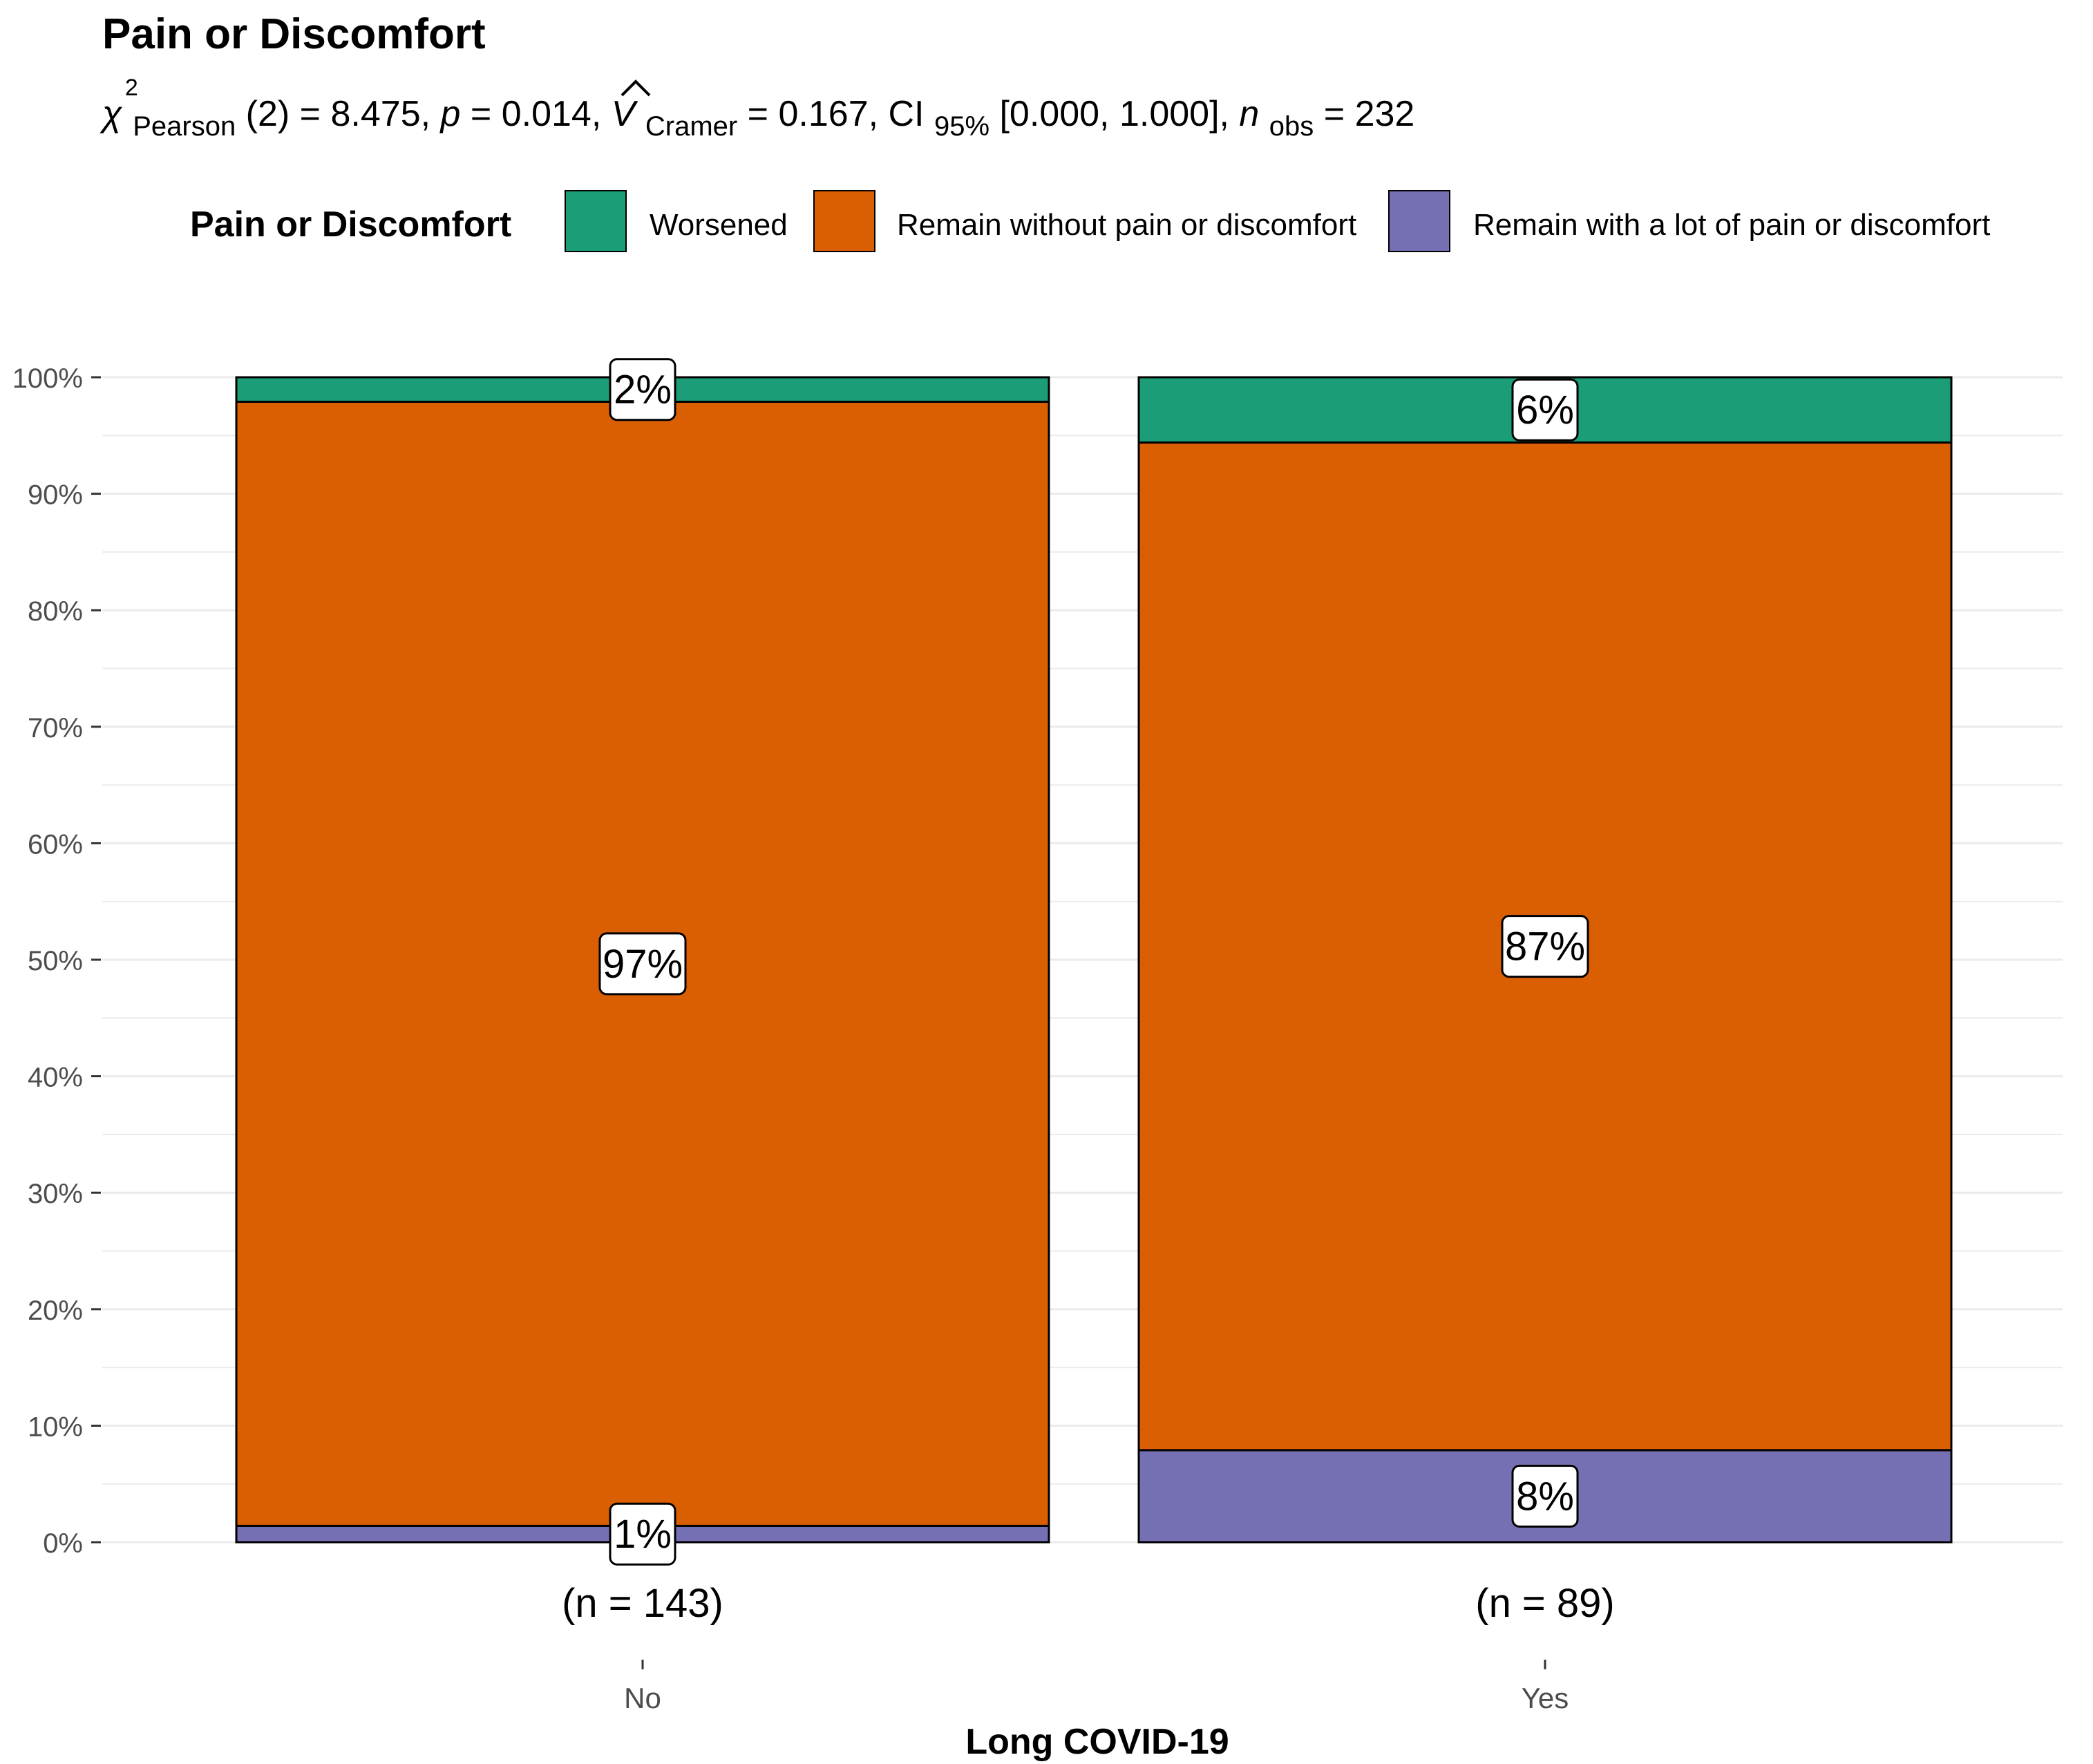  What do you see at coordinates (1369, 114) in the screenshot?
I see `n-value: = 232` at bounding box center [1369, 114].